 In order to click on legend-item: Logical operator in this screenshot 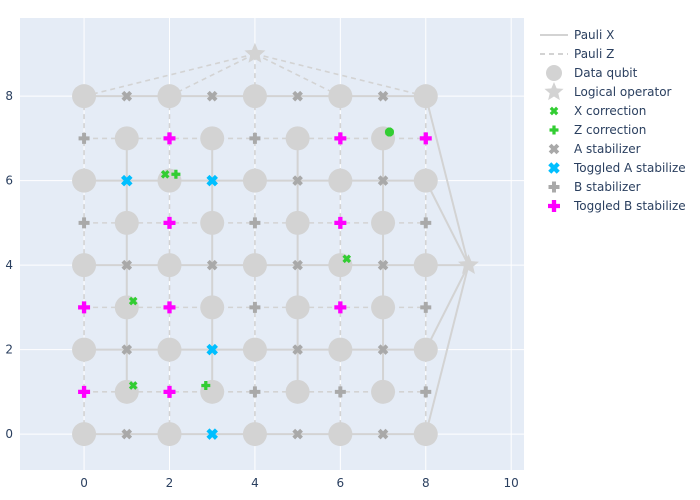, I will do `click(608, 91)`.